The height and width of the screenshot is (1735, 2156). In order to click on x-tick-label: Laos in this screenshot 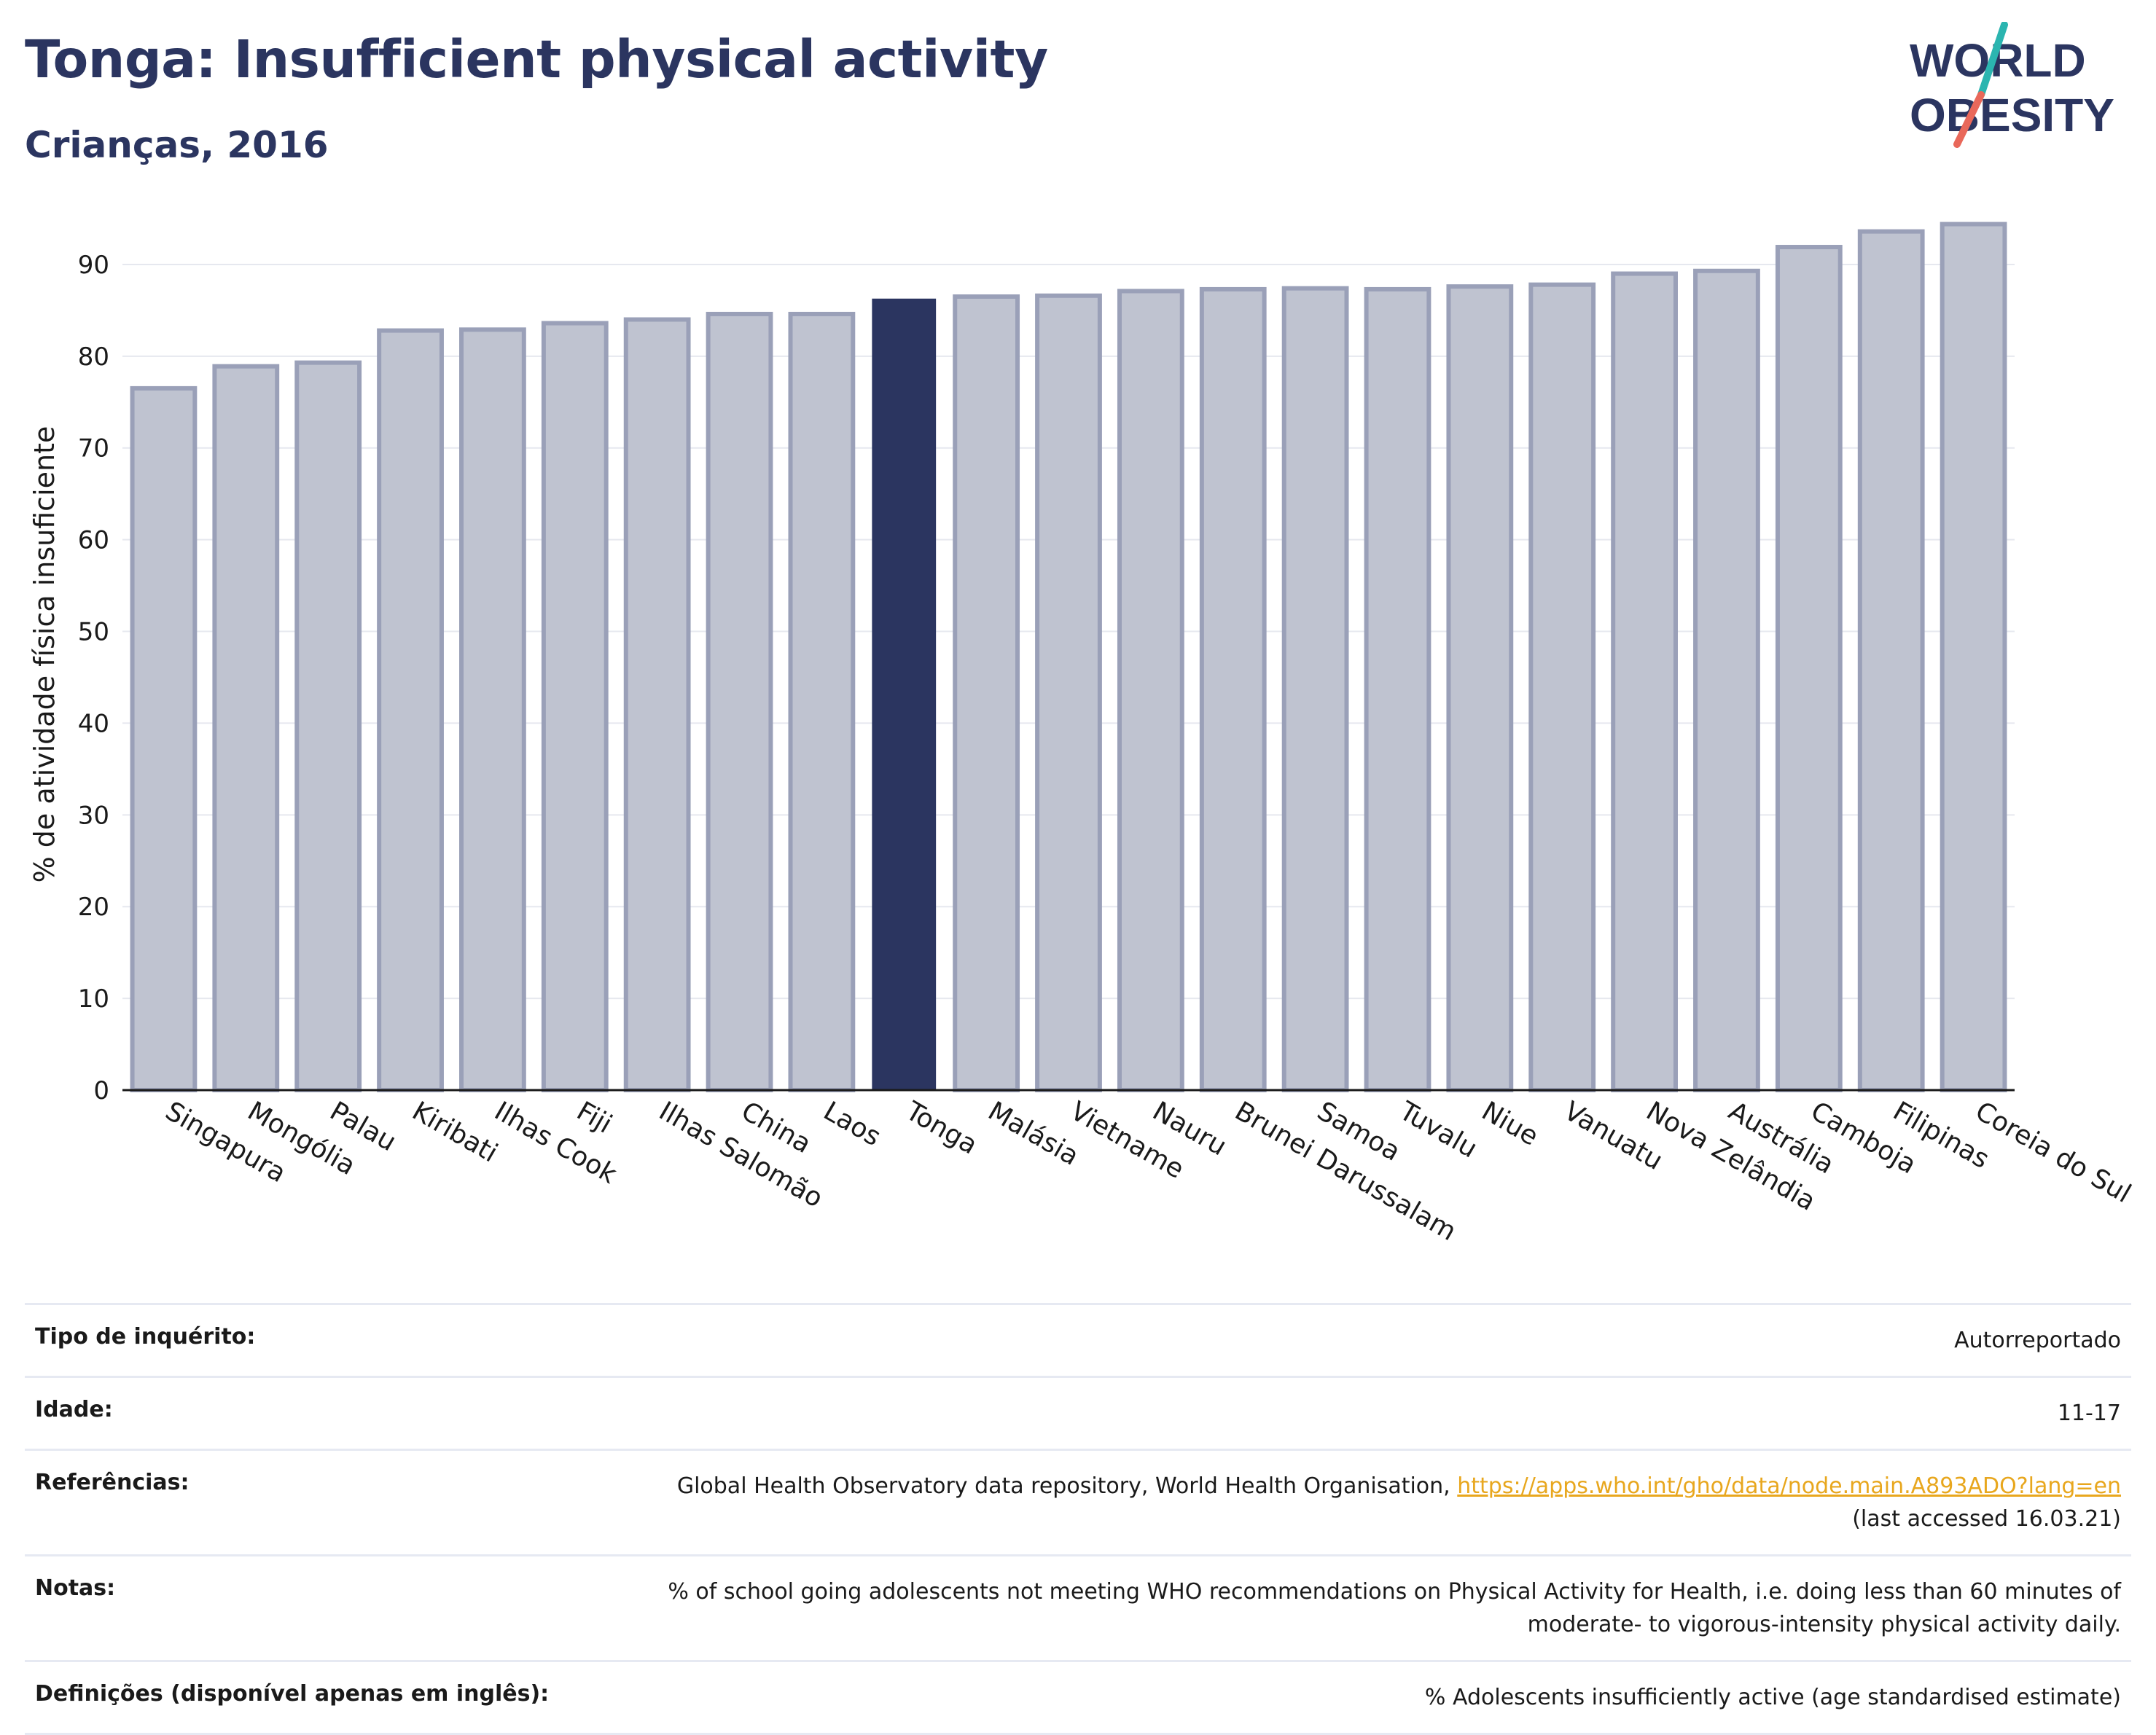, I will do `click(853, 1124)`.